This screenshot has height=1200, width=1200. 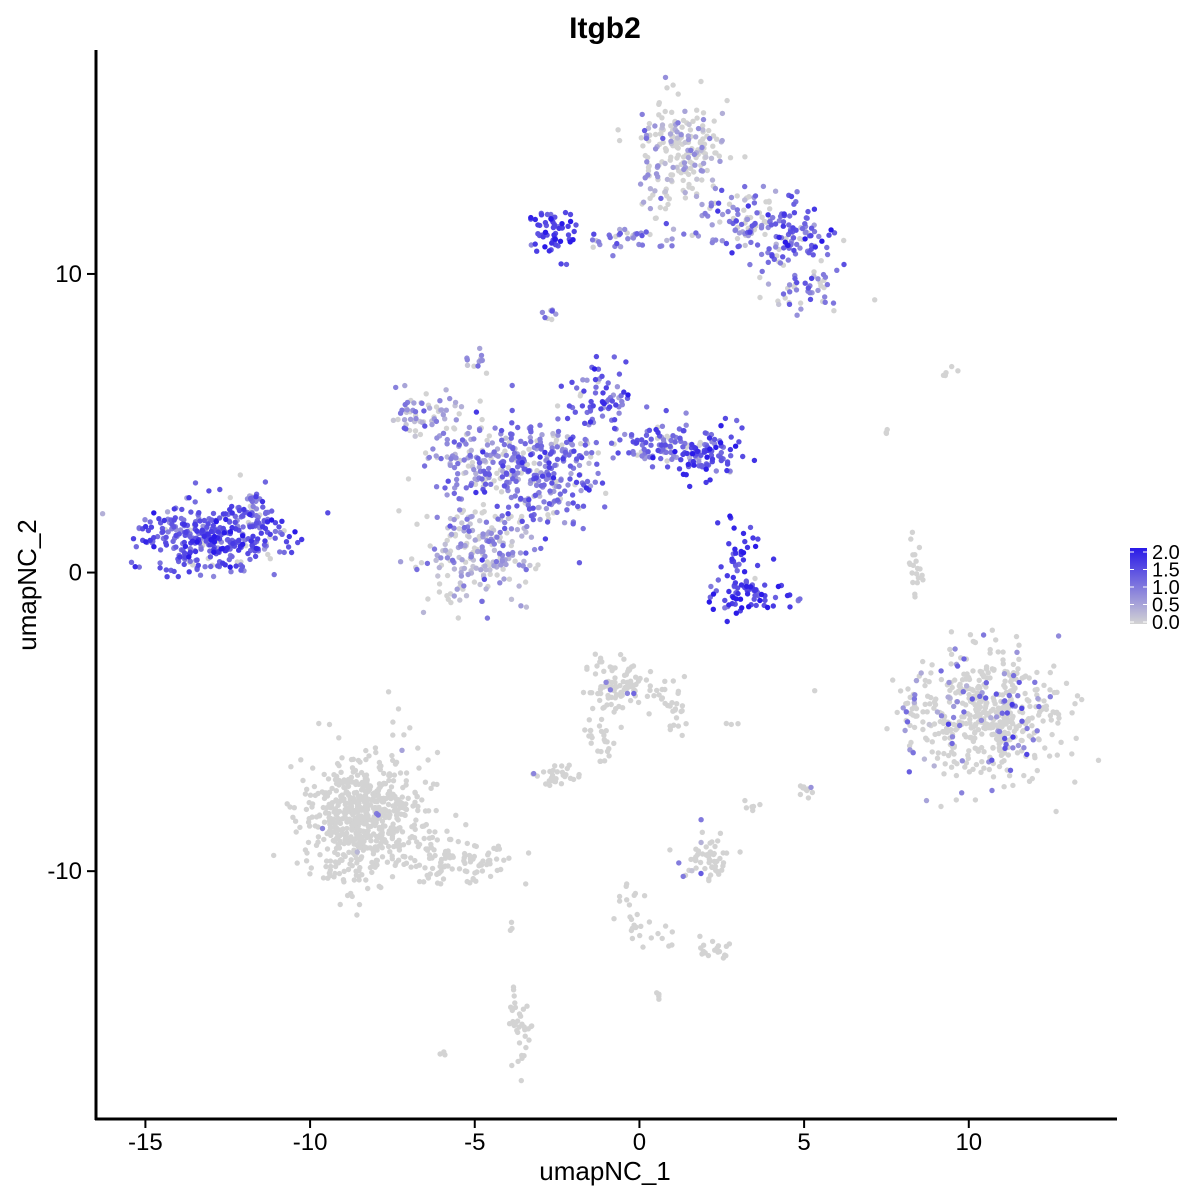 What do you see at coordinates (474, 1142) in the screenshot?
I see `x-tick-label: -5` at bounding box center [474, 1142].